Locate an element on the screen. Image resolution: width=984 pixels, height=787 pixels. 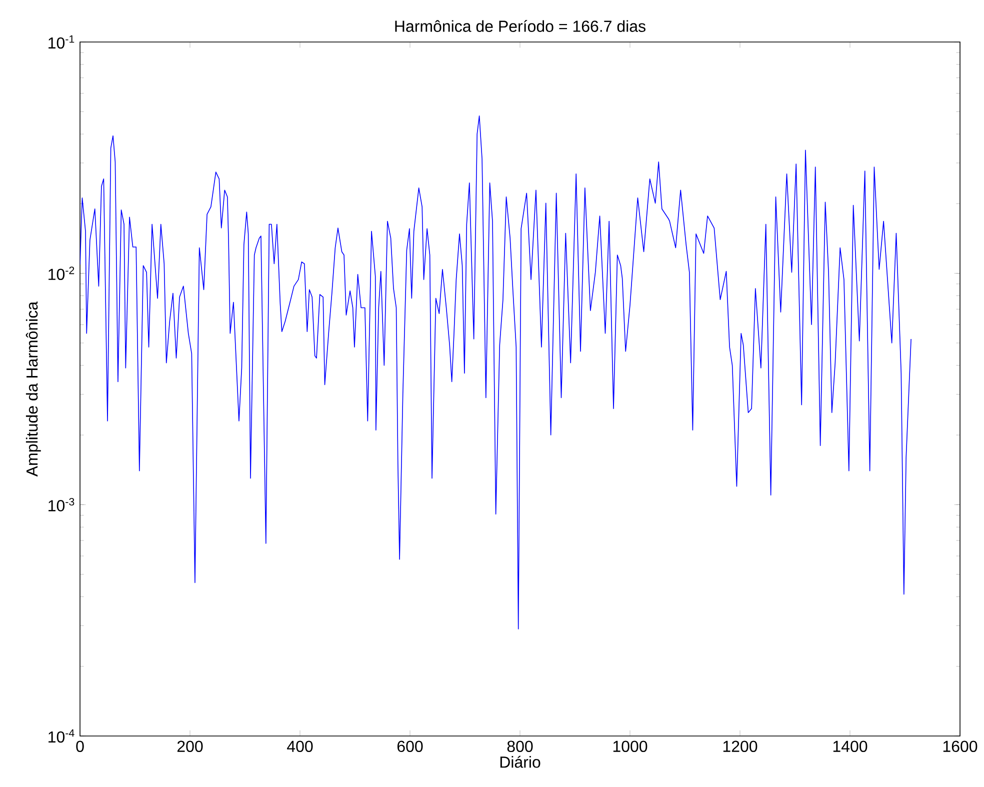
x-tick-label: 0 is located at coordinates (80, 746).